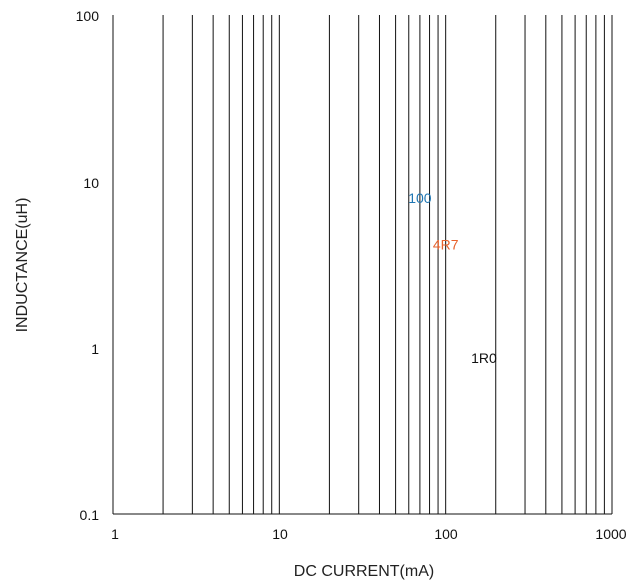 The height and width of the screenshot is (587, 636). Describe the element at coordinates (420, 198) in the screenshot. I see `series-label-100: 100` at that location.